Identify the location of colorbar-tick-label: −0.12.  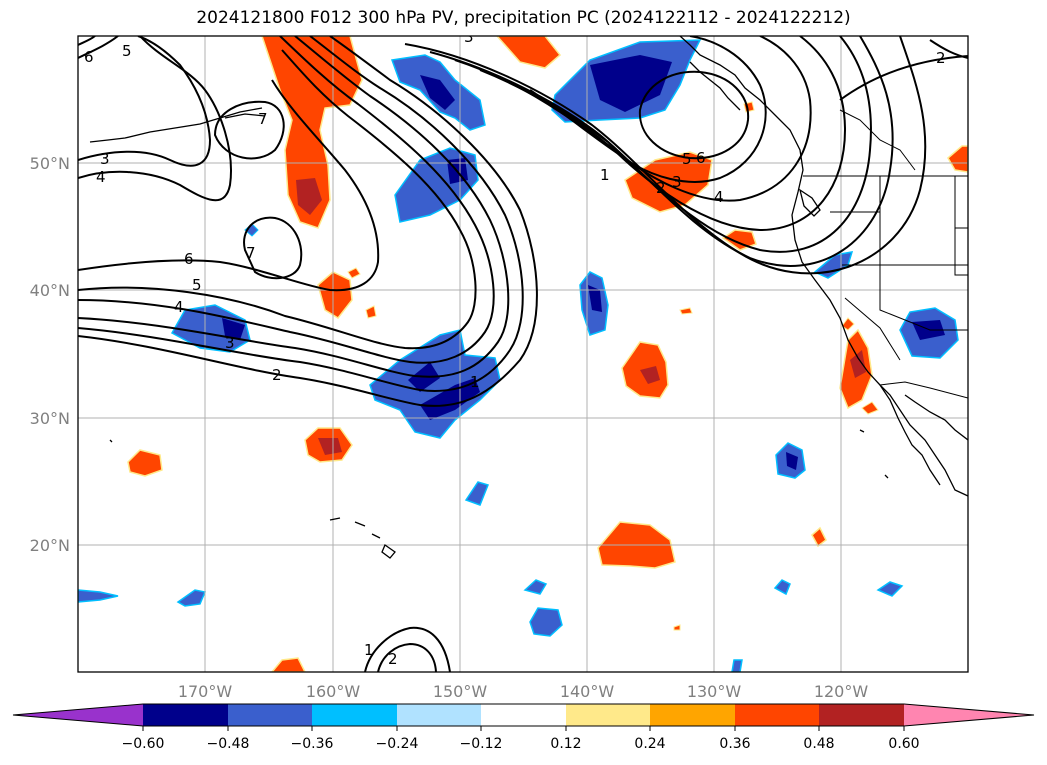
(481, 744).